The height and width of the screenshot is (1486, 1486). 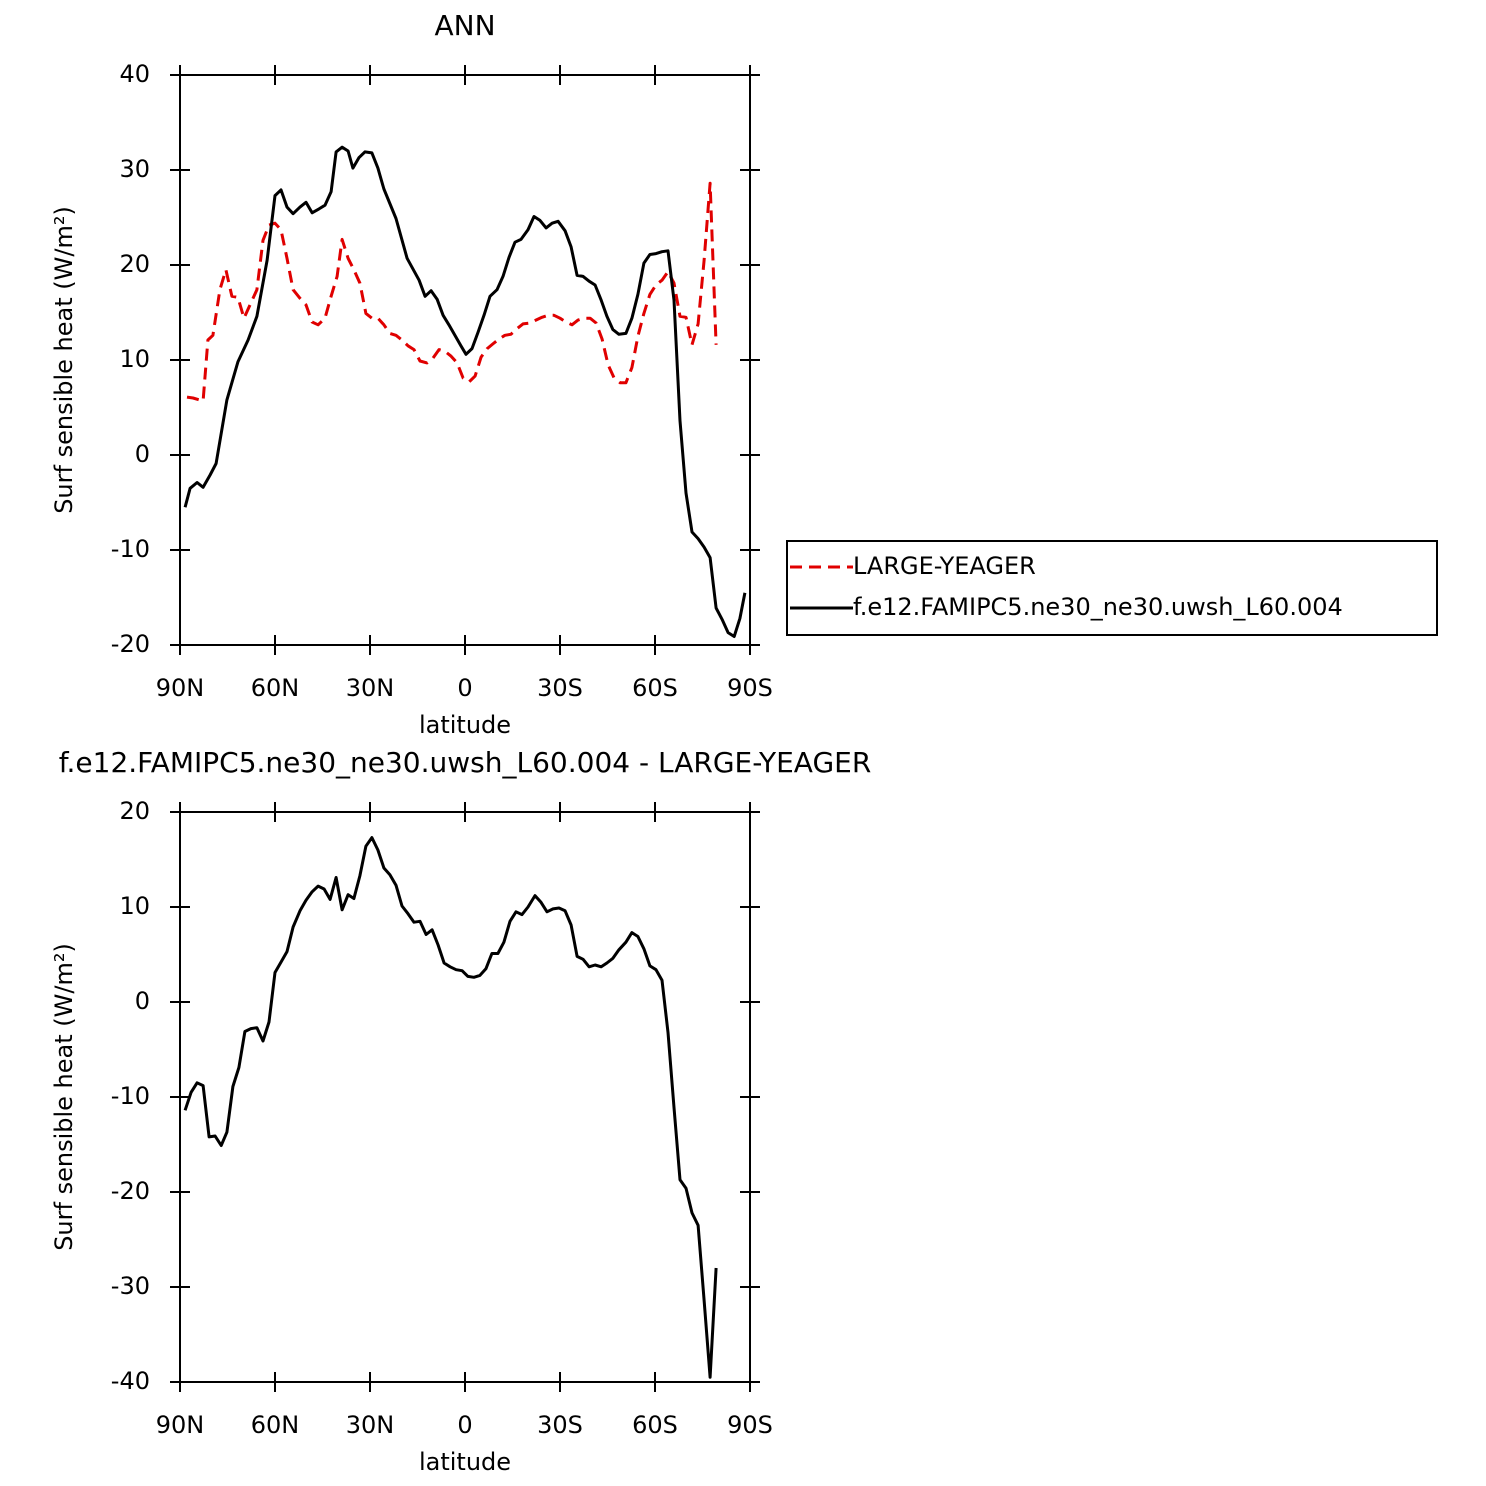 What do you see at coordinates (944, 566) in the screenshot?
I see `legend-label: LARGE-YEAGER` at bounding box center [944, 566].